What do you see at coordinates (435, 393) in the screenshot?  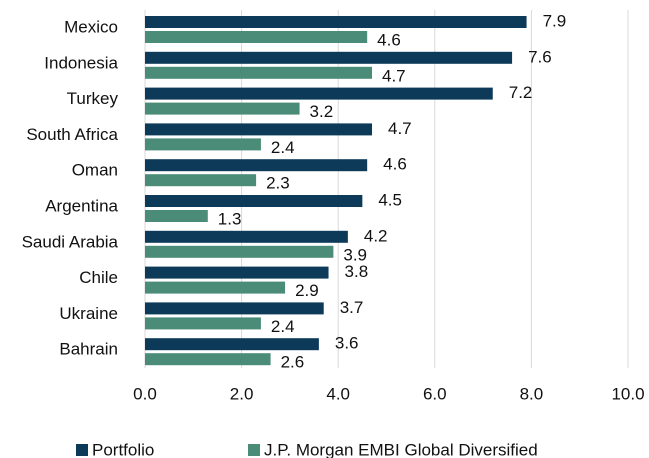 I see `x-tick-label: 6.0` at bounding box center [435, 393].